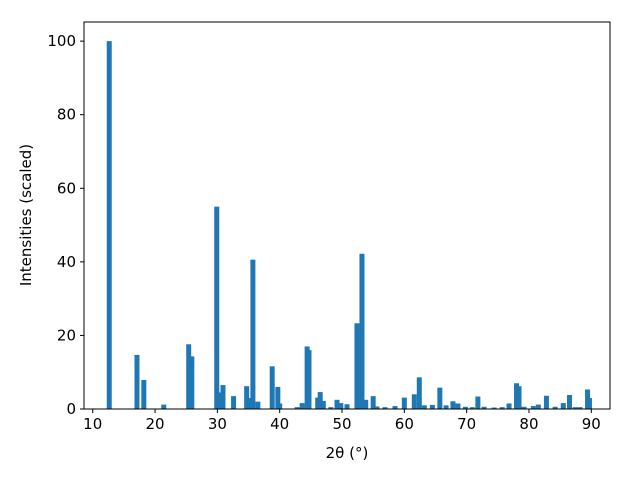 The height and width of the screenshot is (480, 640). What do you see at coordinates (66, 335) in the screenshot?
I see `y-tick-label: 20` at bounding box center [66, 335].